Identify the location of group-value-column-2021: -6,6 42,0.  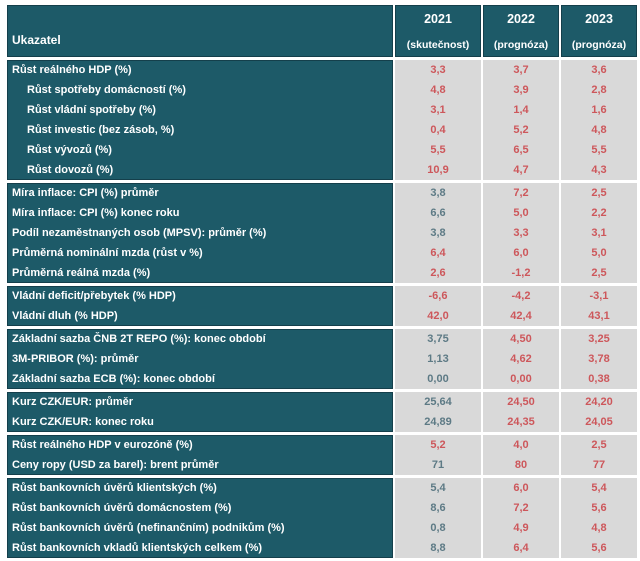
(438, 306).